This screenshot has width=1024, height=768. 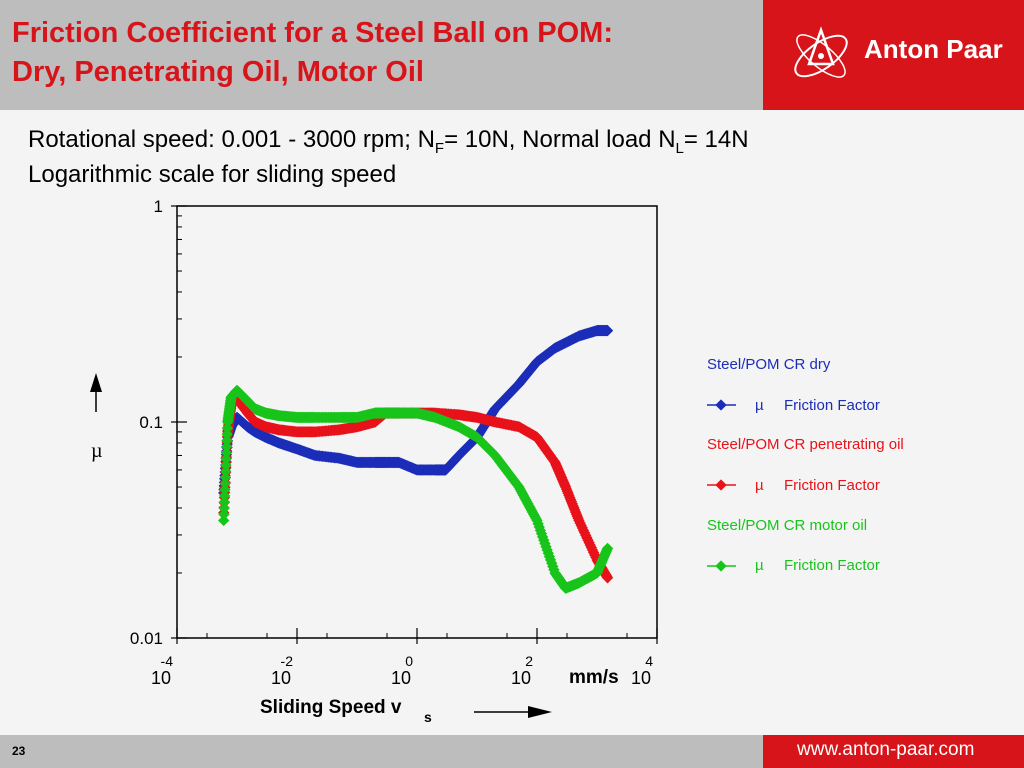 What do you see at coordinates (231, 139) in the screenshot?
I see `subtitle-text-a: Rotational speed: 0.001 - 3000 rpm; N` at bounding box center [231, 139].